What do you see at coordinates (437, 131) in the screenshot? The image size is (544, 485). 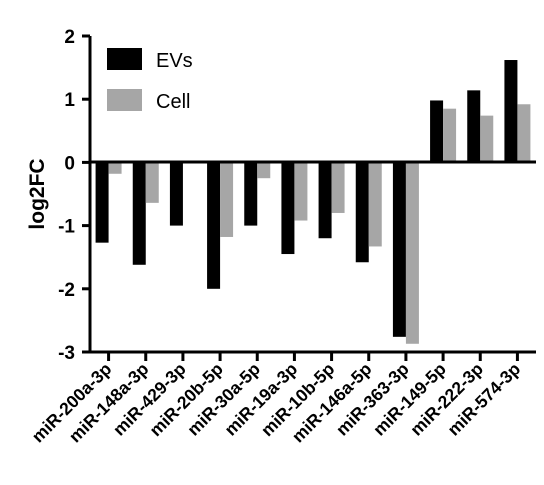 I see `bar-evs-mir-149-5p` at bounding box center [437, 131].